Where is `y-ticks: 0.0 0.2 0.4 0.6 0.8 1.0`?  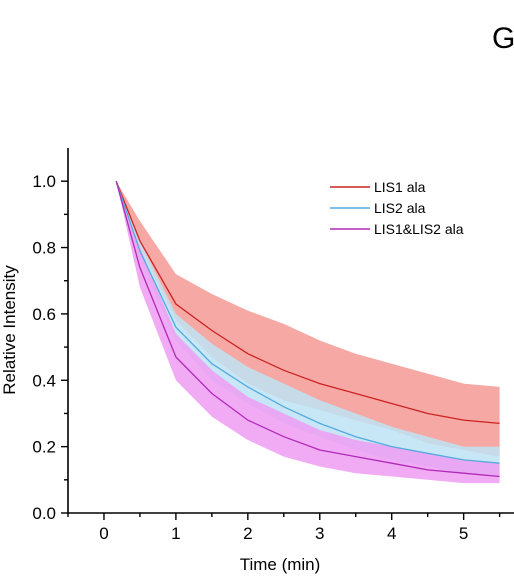
y-ticks: 0.0 0.2 0.4 0.6 0.8 1.0 is located at coordinates (50, 347).